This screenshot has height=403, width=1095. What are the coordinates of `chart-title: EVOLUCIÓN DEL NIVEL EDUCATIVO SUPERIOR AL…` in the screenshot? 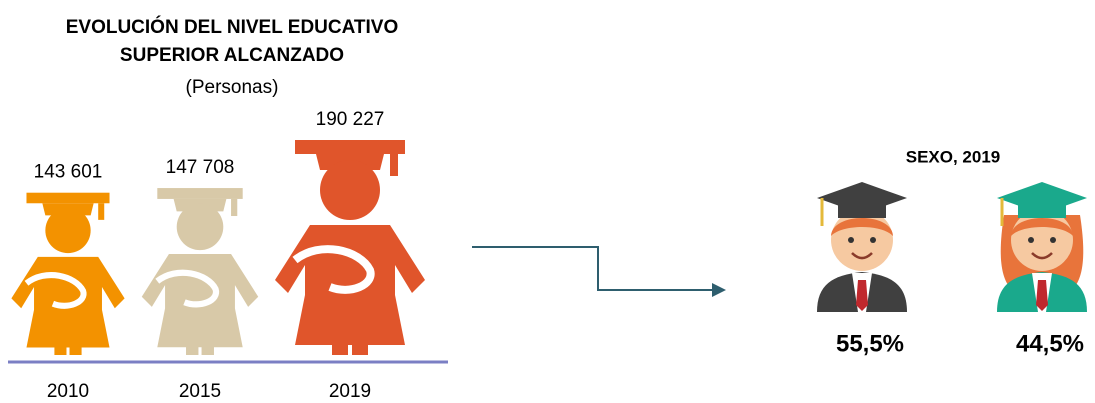 It's located at (232, 41).